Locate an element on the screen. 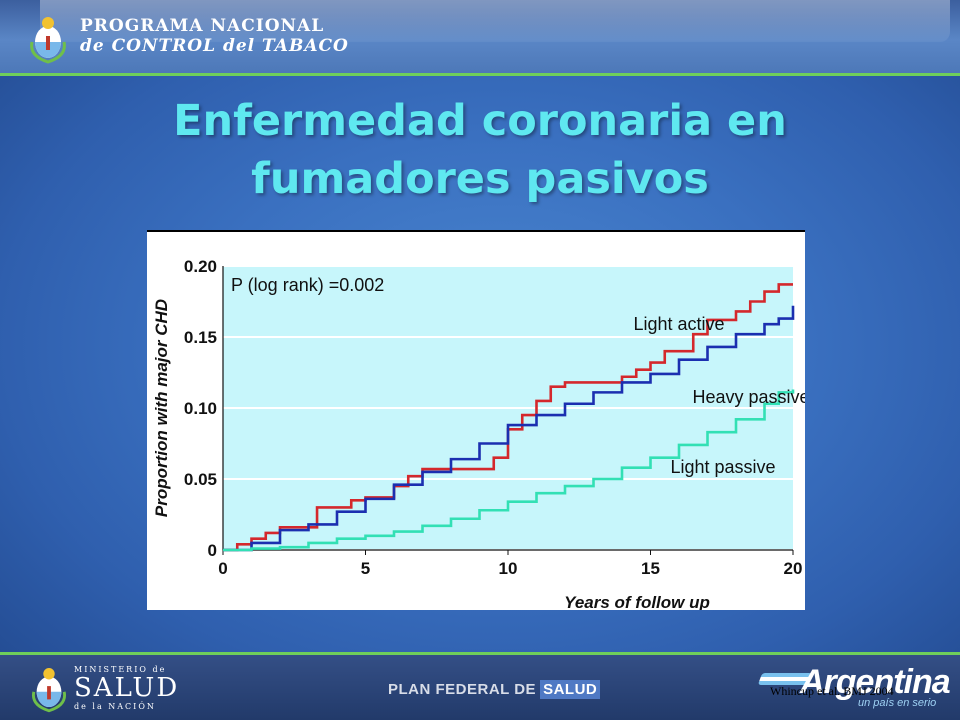 The width and height of the screenshot is (960, 720). y-tick-label: 0 is located at coordinates (212, 550).